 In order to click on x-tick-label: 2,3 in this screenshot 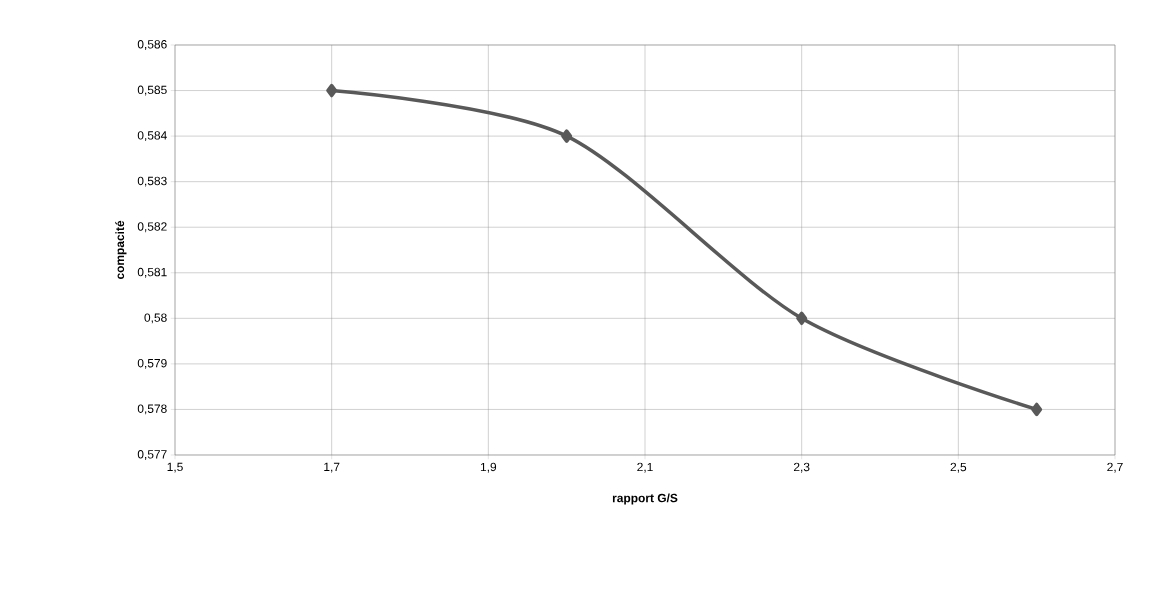, I will do `click(801, 467)`.